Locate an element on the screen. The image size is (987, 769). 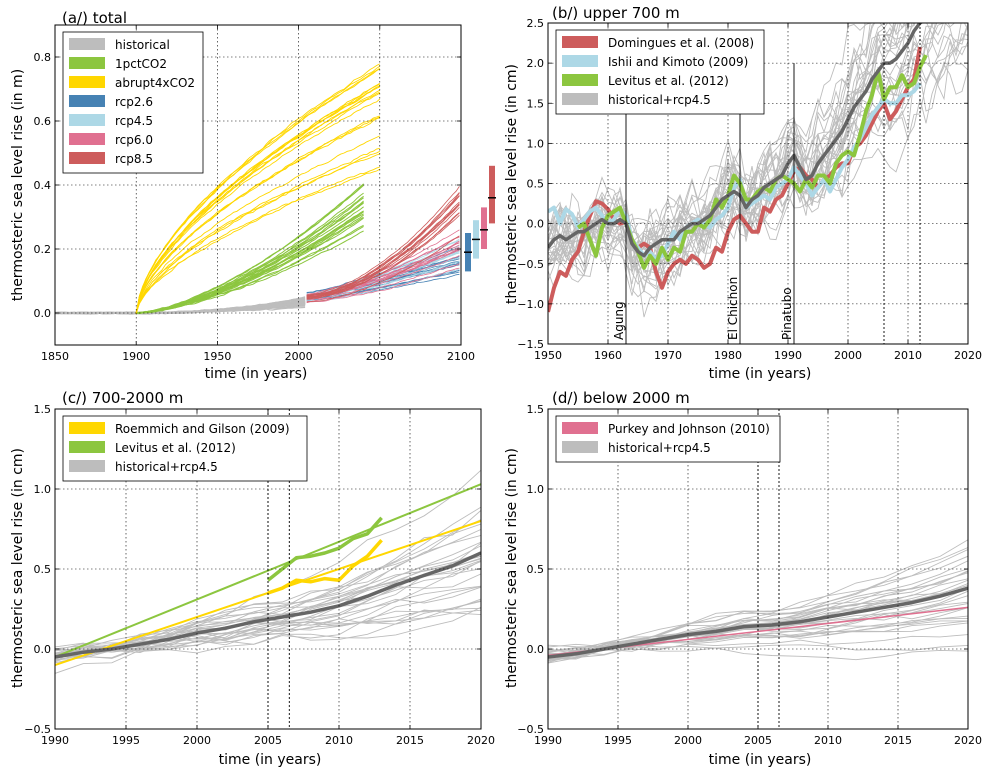
panel-a-legend-label-rcp6-0: rcp6.0 is located at coordinates (134, 140).